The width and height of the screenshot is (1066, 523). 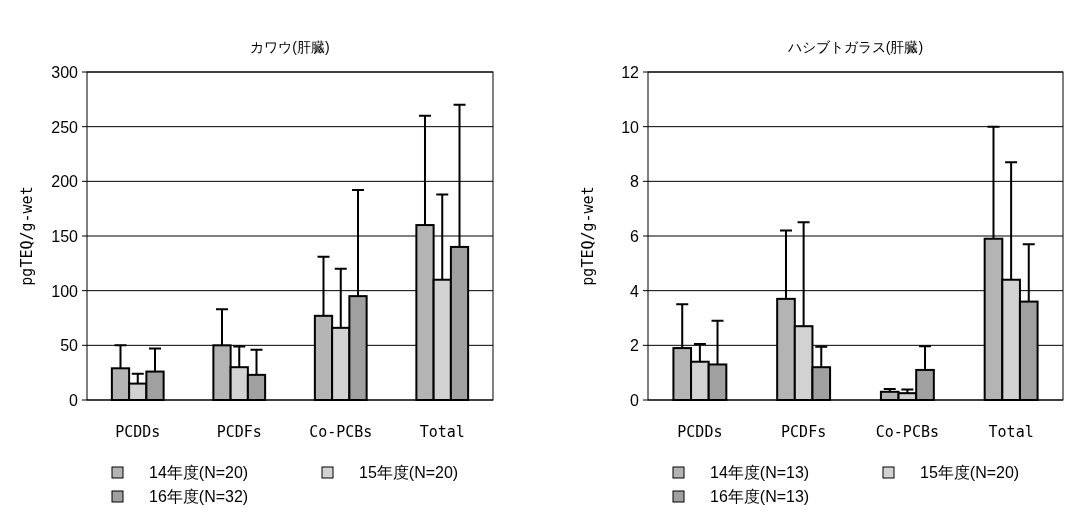 I want to click on y-tick-label: 6, so click(x=635, y=236).